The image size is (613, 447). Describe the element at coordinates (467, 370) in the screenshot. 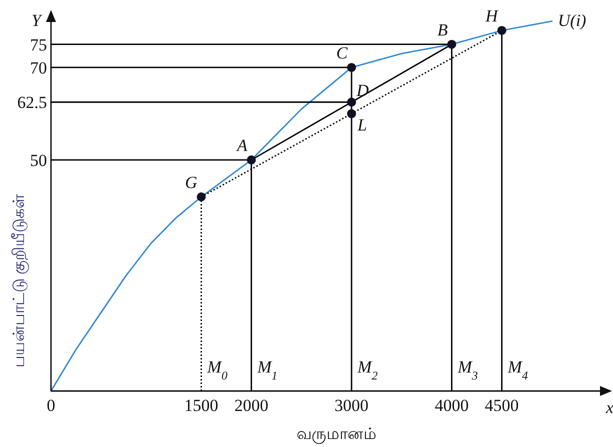

I see `annotation: M$_{3}$` at that location.